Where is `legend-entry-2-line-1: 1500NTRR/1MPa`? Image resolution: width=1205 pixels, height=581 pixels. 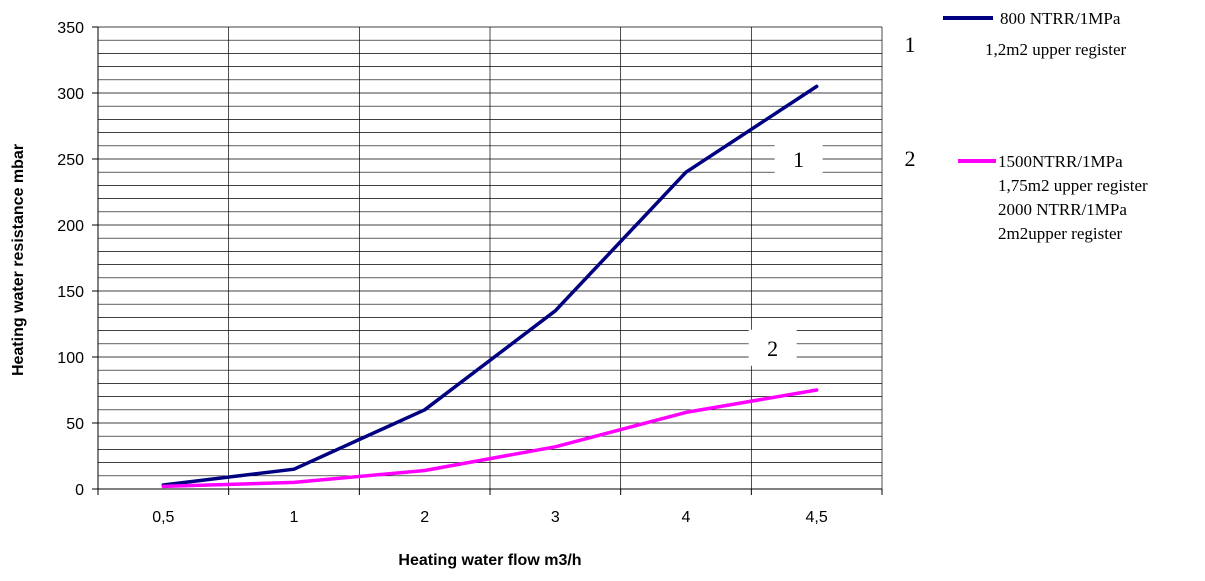
legend-entry-2-line-1: 1500NTRR/1MPa is located at coordinates (1060, 161).